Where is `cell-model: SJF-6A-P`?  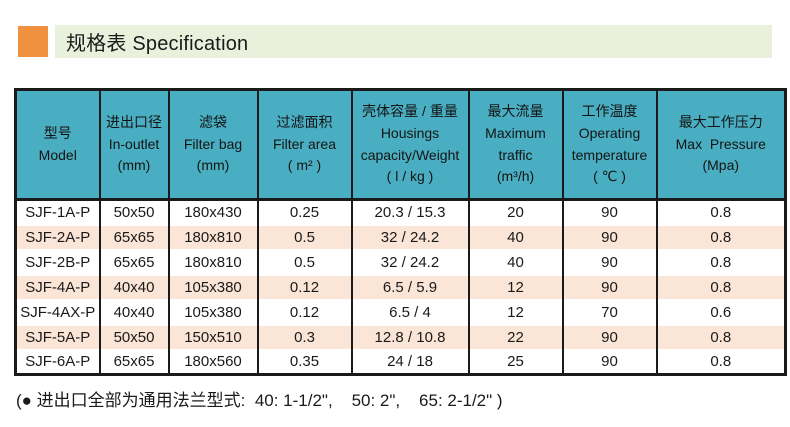 cell-model: SJF-6A-P is located at coordinates (57, 361).